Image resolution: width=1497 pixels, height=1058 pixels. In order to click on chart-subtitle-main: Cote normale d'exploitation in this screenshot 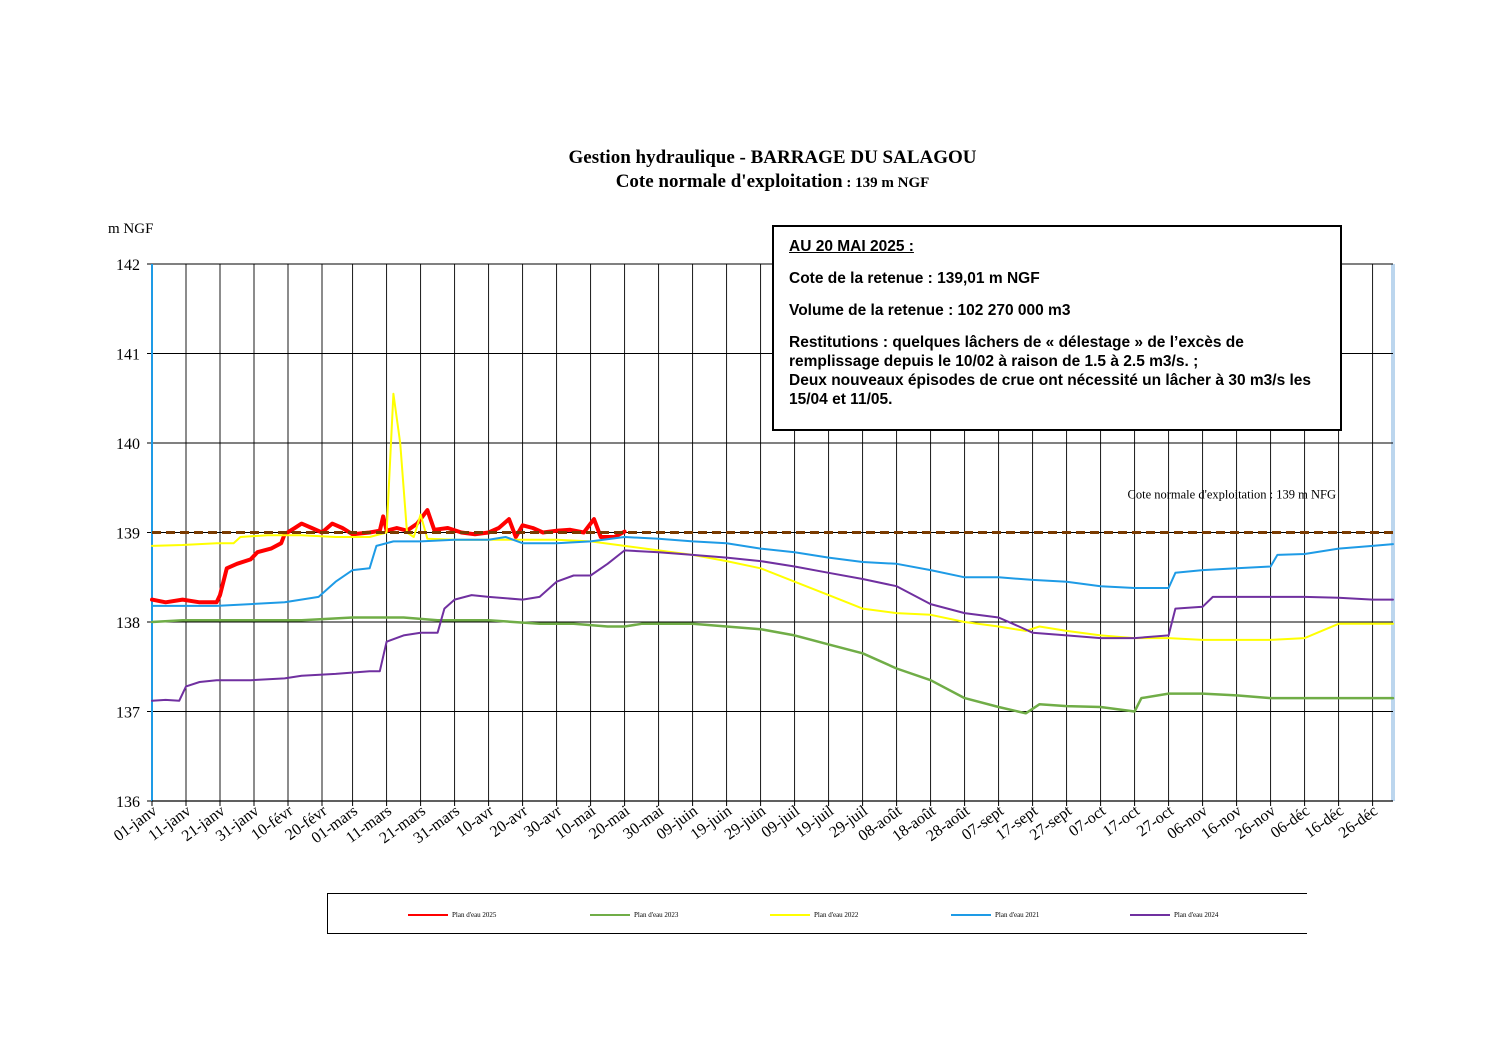, I will do `click(729, 181)`.